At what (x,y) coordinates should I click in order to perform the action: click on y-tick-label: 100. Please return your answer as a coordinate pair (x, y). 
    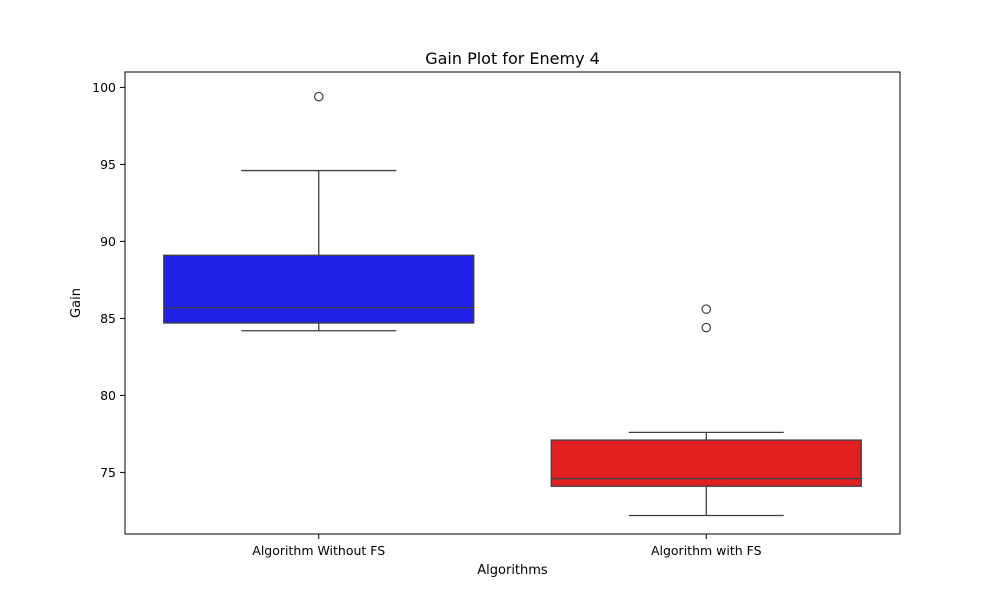
    Looking at the image, I should click on (104, 87).